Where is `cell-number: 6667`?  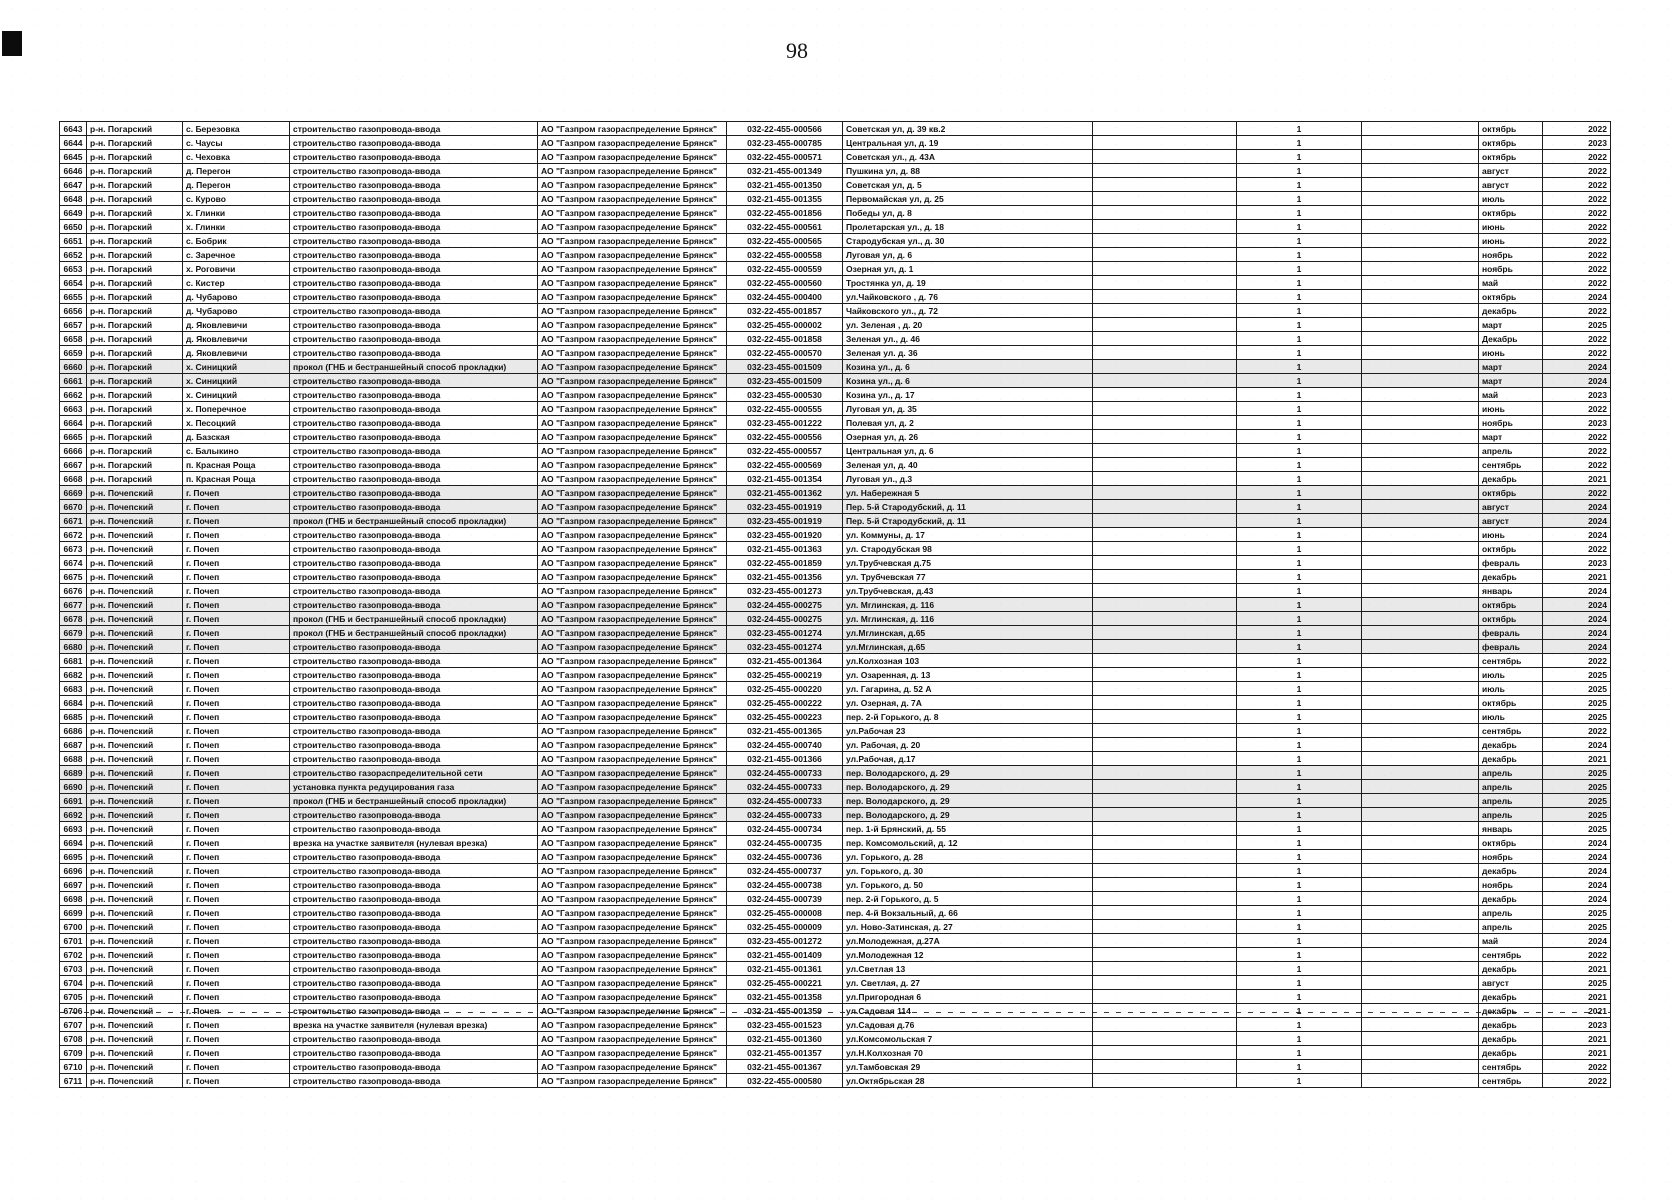 cell-number: 6667 is located at coordinates (73, 464).